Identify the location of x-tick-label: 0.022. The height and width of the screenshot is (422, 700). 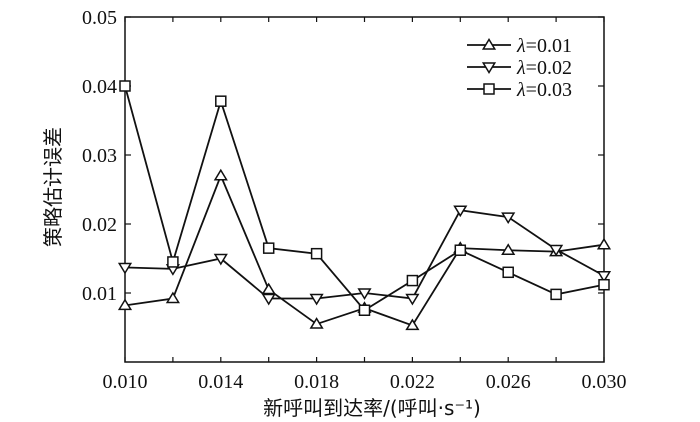
(412, 382).